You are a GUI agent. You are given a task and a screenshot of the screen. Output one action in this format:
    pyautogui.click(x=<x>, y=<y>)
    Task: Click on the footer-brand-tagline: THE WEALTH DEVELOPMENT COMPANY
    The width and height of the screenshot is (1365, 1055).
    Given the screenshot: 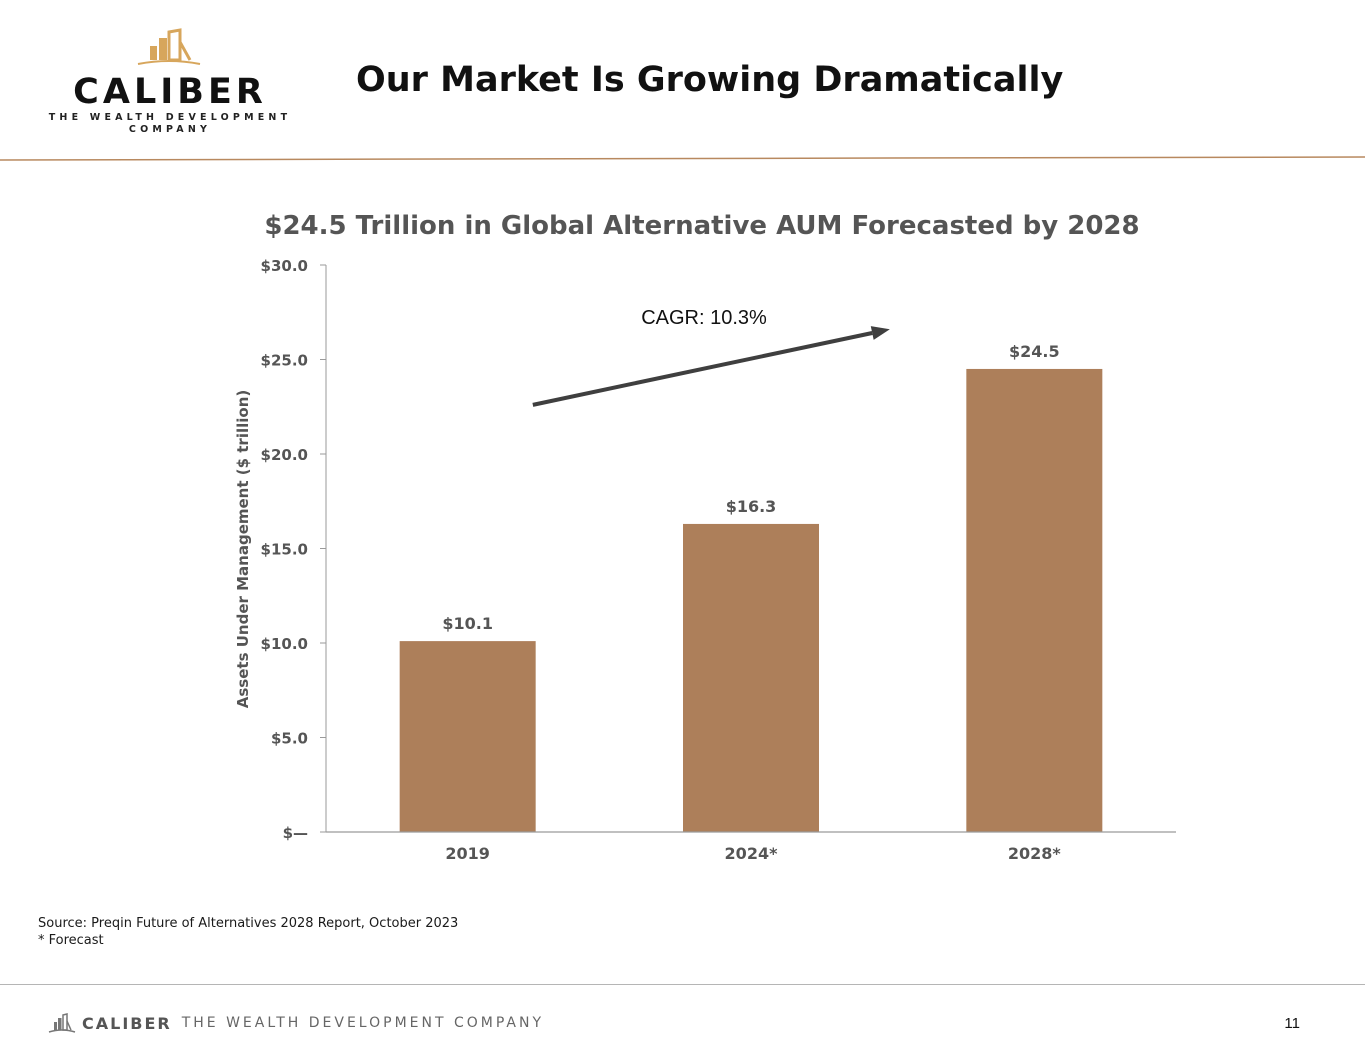 What is the action you would take?
    pyautogui.click(x=362, y=1023)
    